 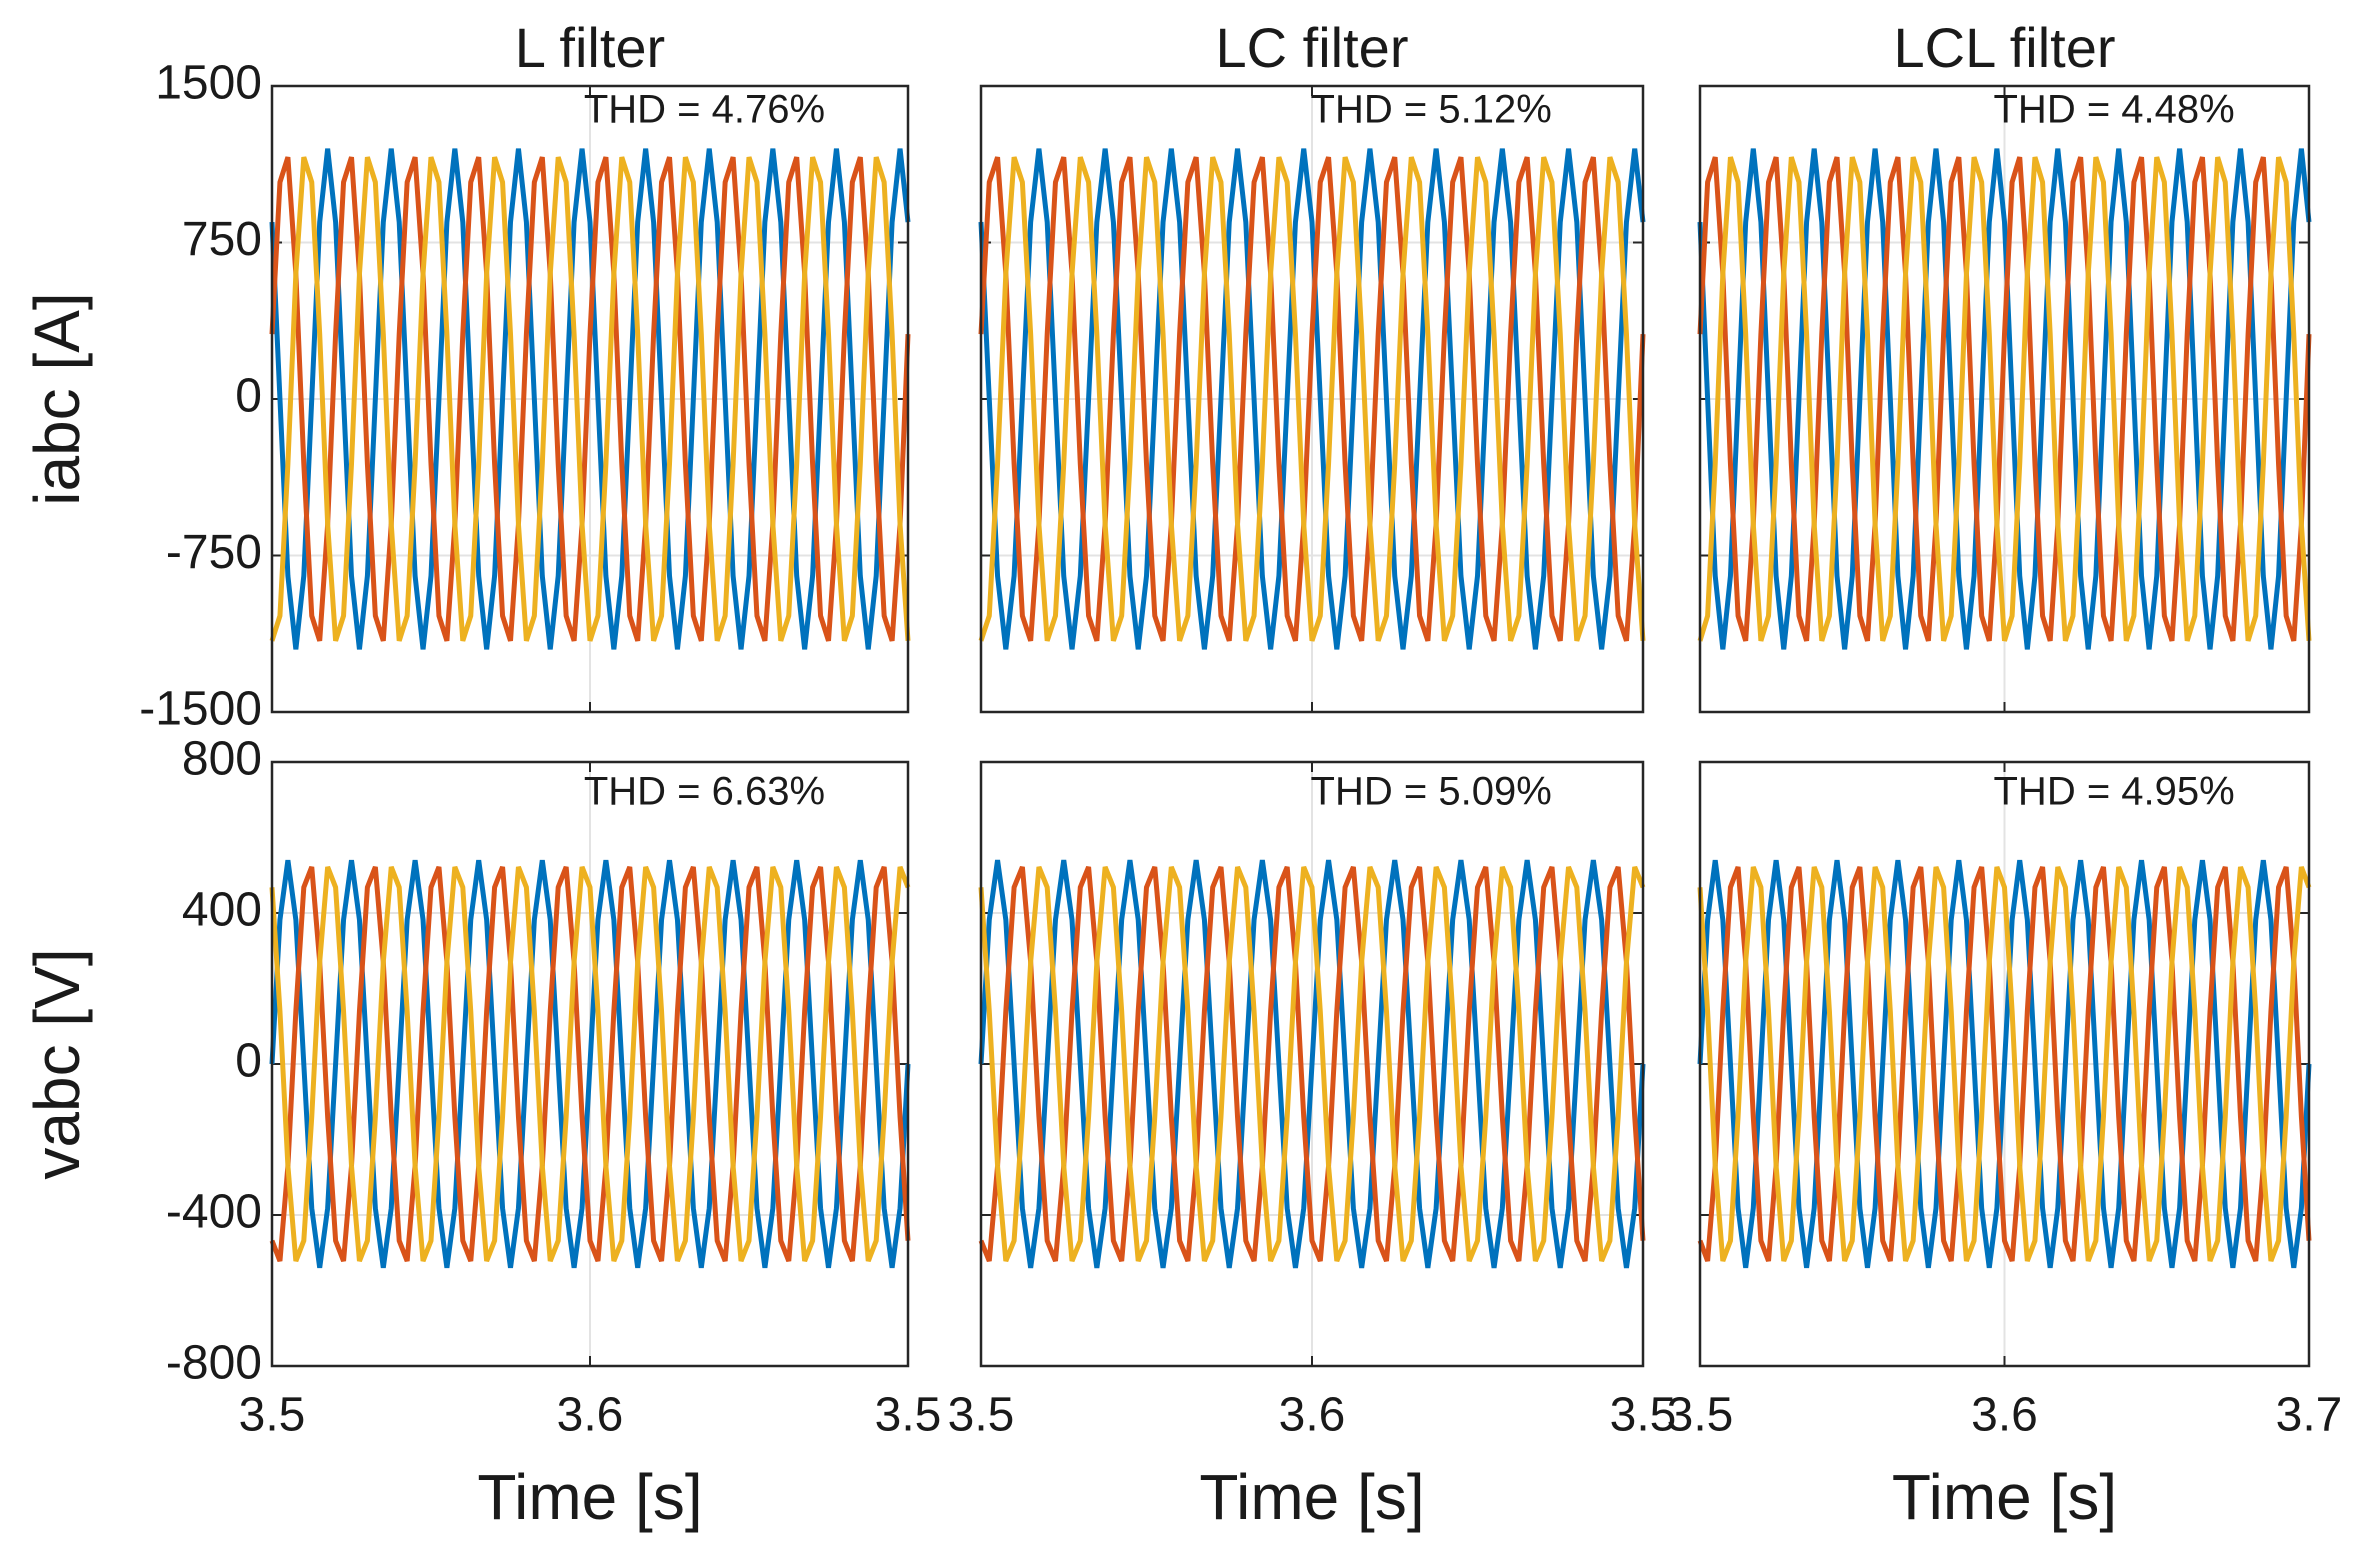 I want to click on x-tick-label: 3.7, so click(x=2309, y=1415).